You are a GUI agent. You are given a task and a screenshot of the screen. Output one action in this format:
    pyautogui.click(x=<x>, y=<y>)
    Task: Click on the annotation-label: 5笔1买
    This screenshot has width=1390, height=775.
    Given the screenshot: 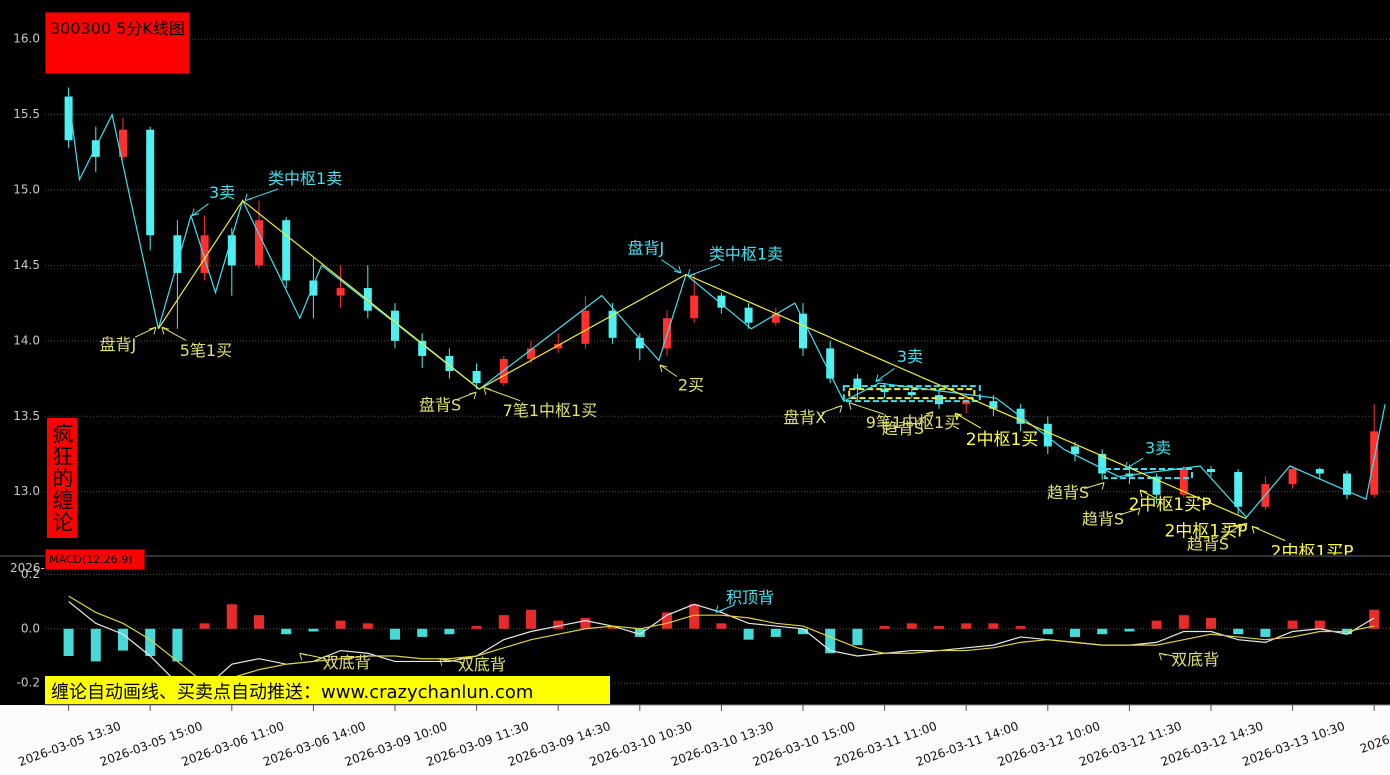 What is the action you would take?
    pyautogui.click(x=206, y=350)
    